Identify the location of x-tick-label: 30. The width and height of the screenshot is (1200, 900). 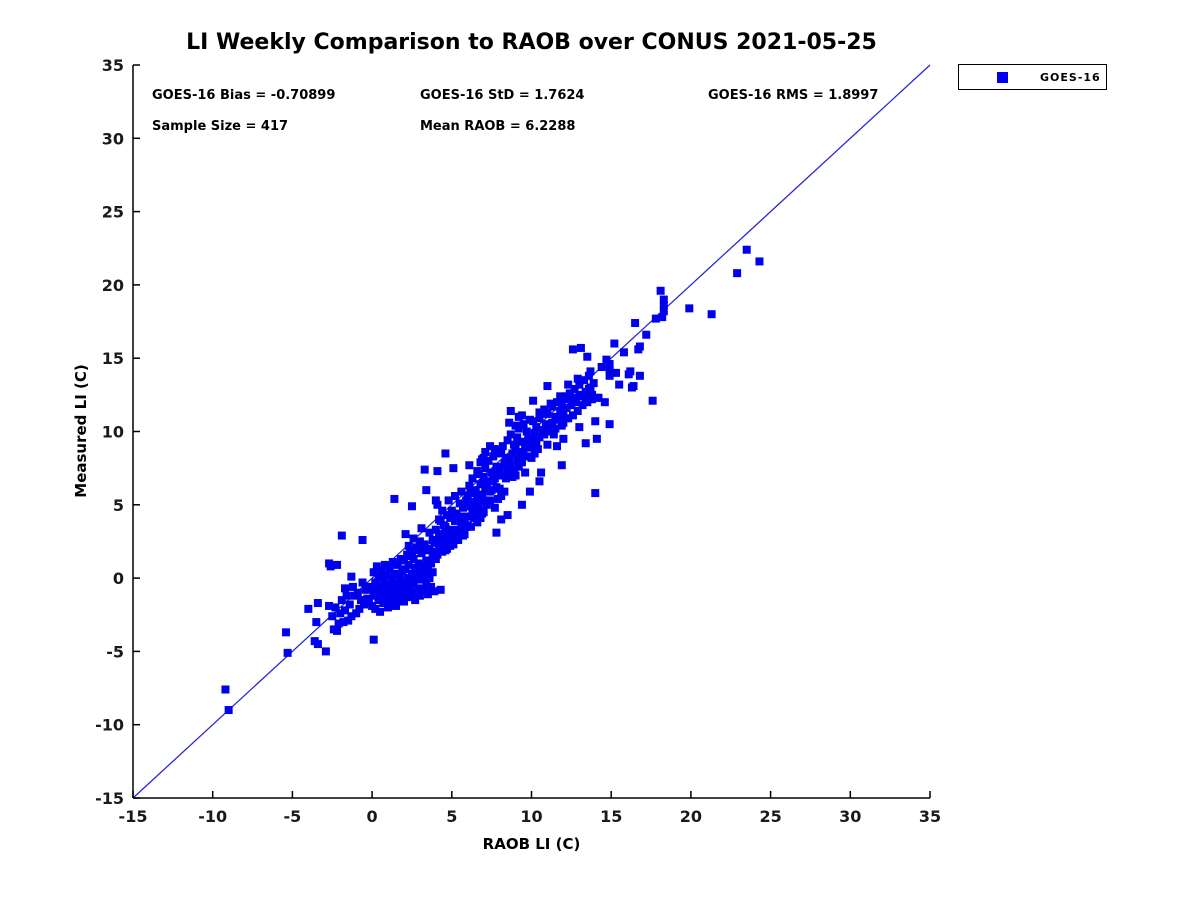
(850, 816).